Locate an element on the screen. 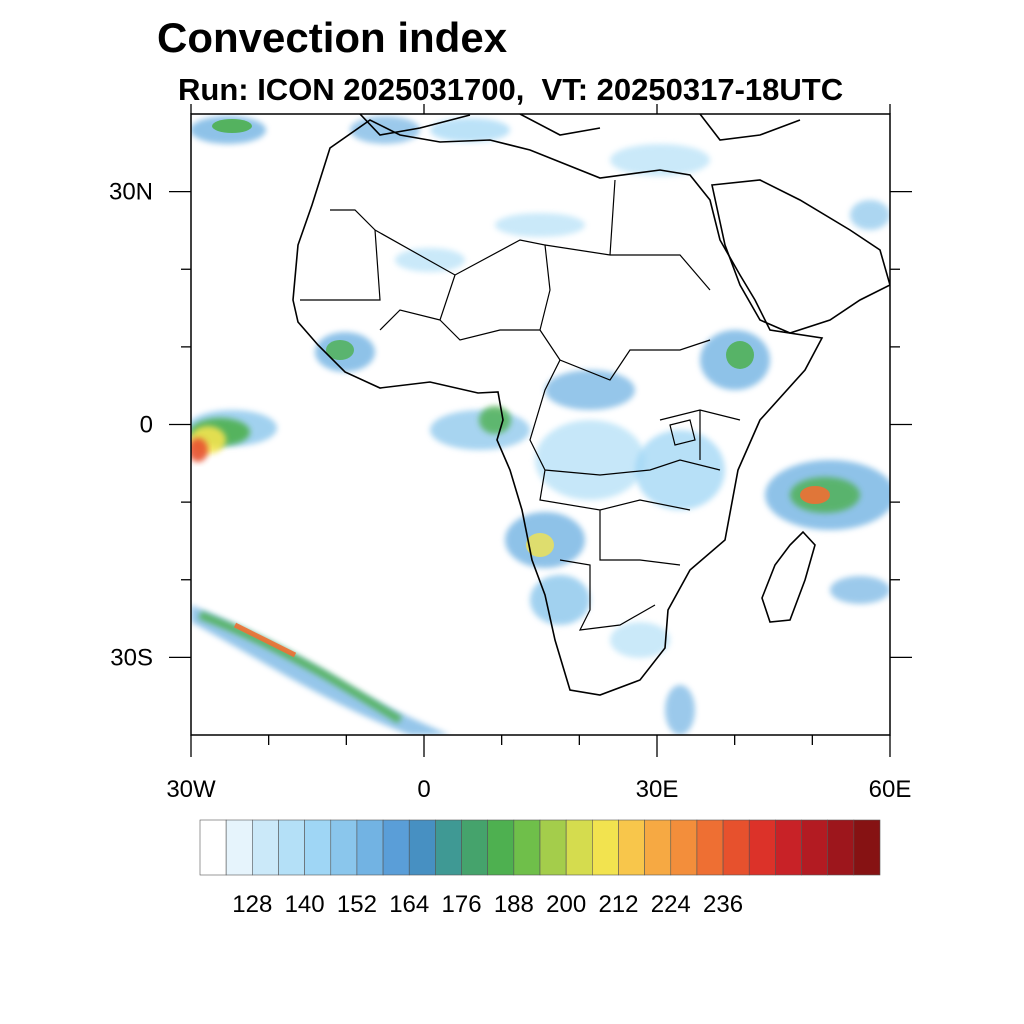 Image resolution: width=1024 pixels, height=1024 pixels. x-tick-label: 30E is located at coordinates (657, 789).